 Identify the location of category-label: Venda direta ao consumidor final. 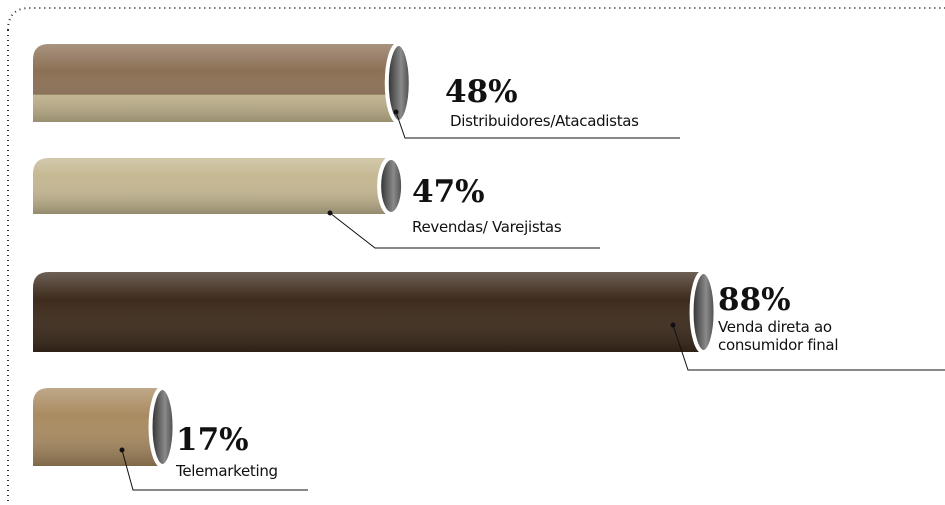
(778, 336).